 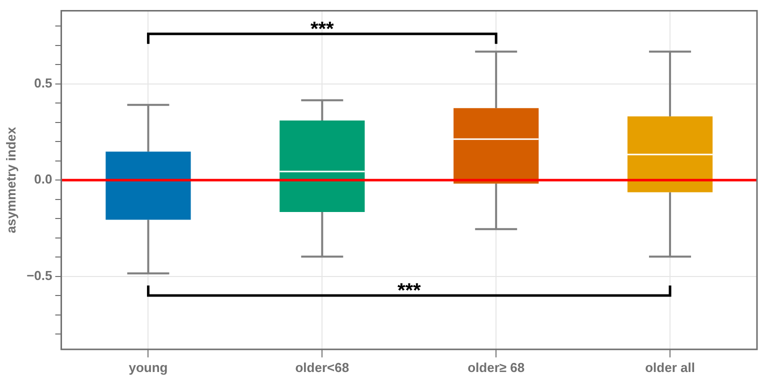 What do you see at coordinates (670, 367) in the screenshot?
I see `x-tick-label: older all` at bounding box center [670, 367].